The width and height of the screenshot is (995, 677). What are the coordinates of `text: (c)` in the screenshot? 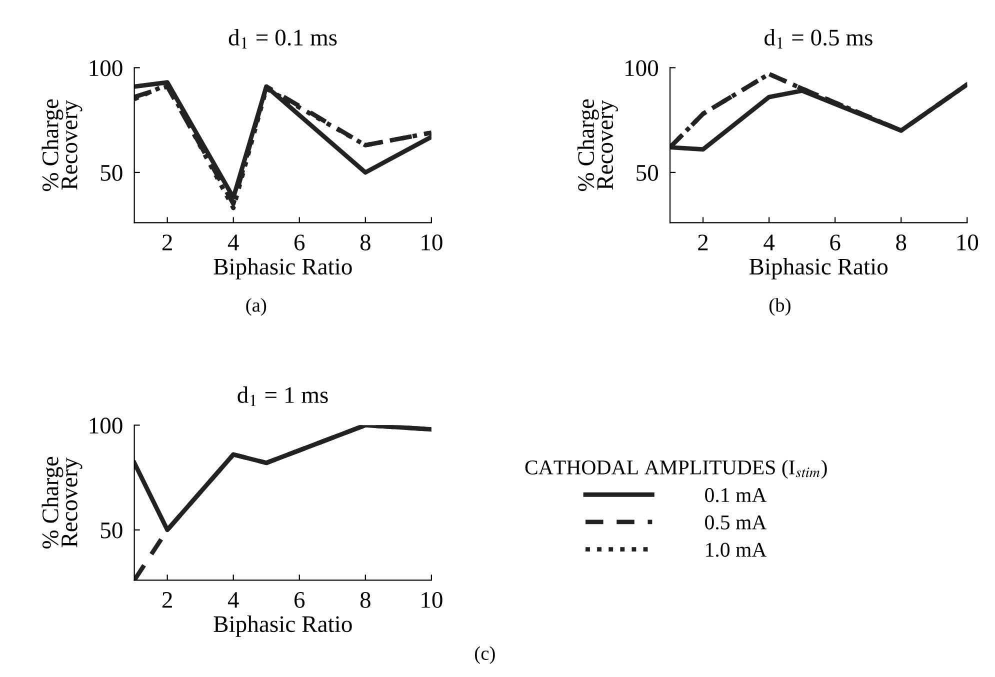 It's located at (484, 655).